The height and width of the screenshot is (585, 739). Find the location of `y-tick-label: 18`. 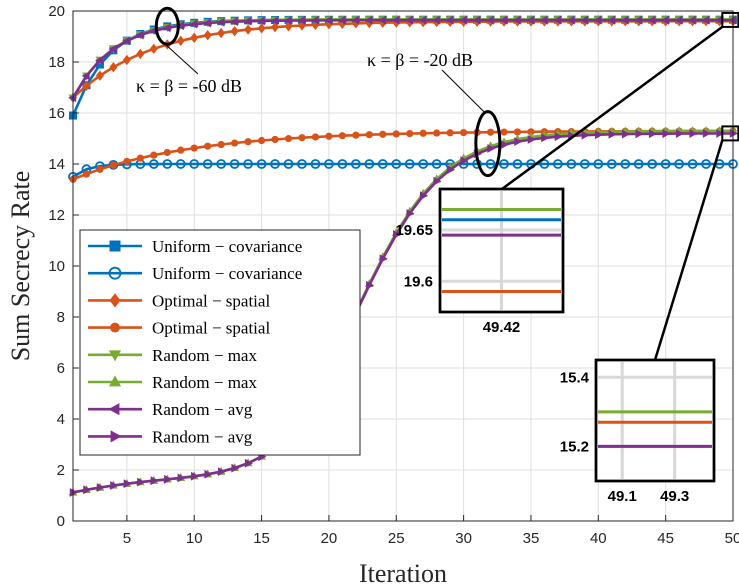

y-tick-label: 18 is located at coordinates (56, 62).